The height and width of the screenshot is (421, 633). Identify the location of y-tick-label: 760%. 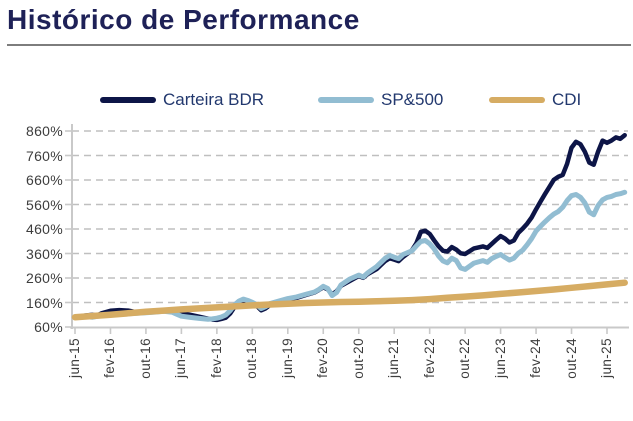
(44, 155).